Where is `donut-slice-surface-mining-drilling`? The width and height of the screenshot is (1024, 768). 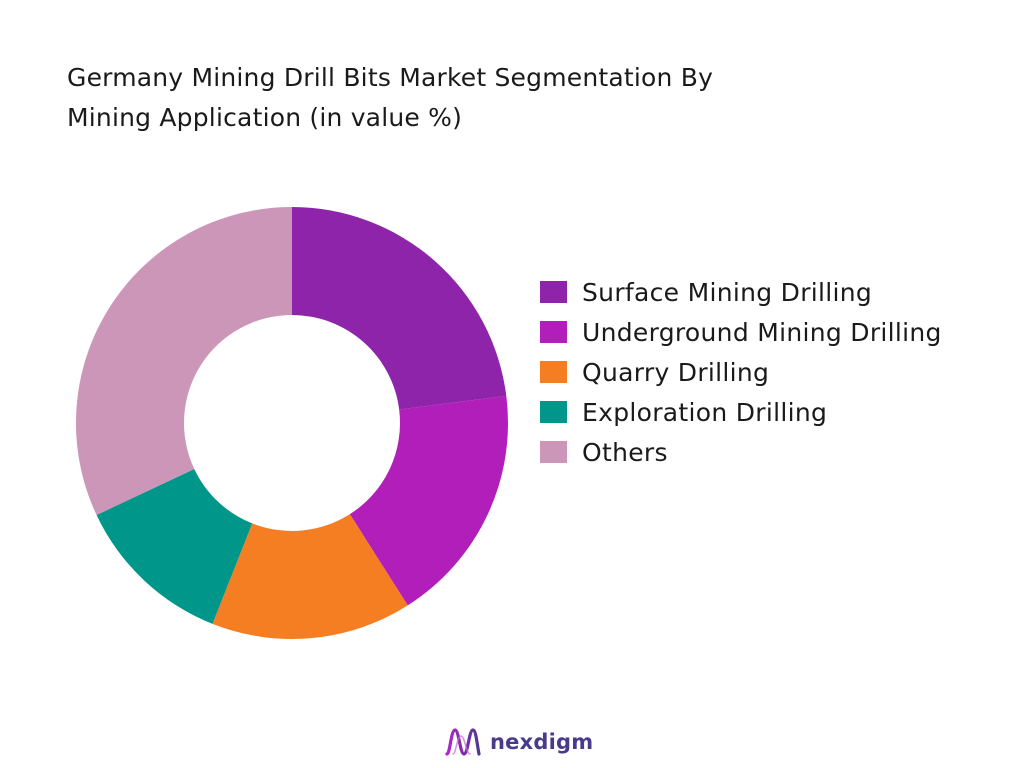 donut-slice-surface-mining-drilling is located at coordinates (399, 308).